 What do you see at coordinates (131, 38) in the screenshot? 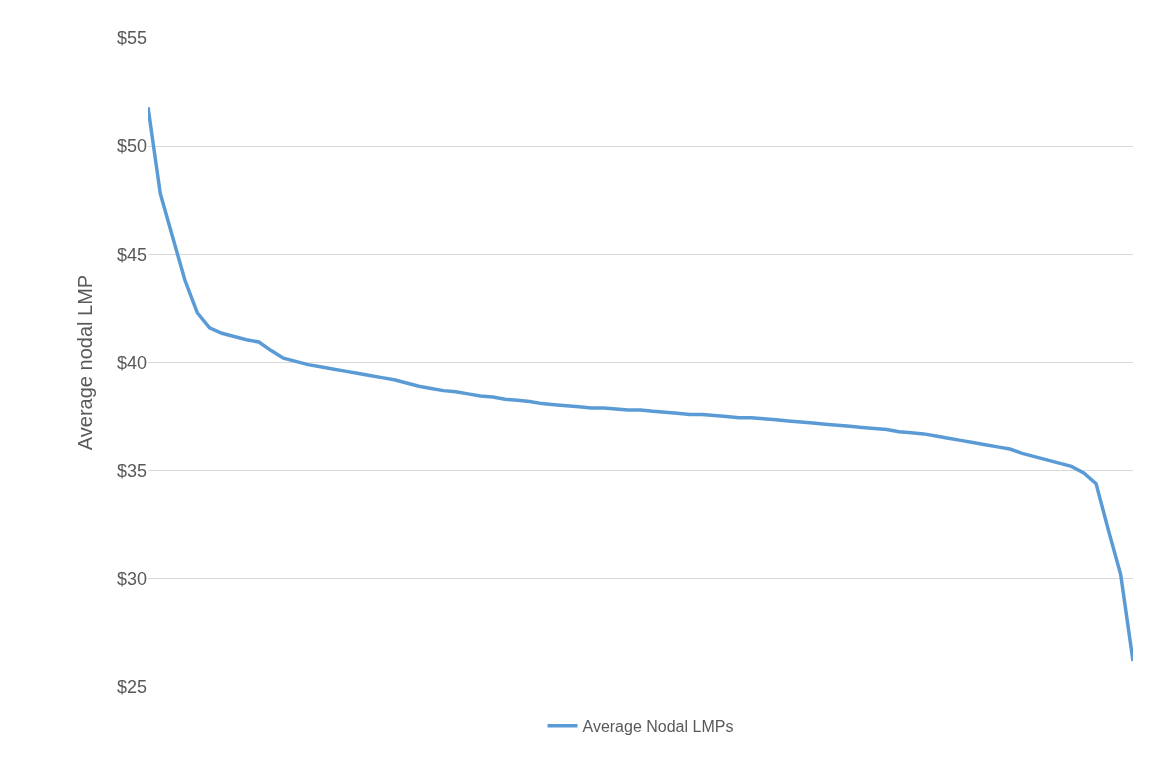
I see `y-tick-label: $55` at bounding box center [131, 38].